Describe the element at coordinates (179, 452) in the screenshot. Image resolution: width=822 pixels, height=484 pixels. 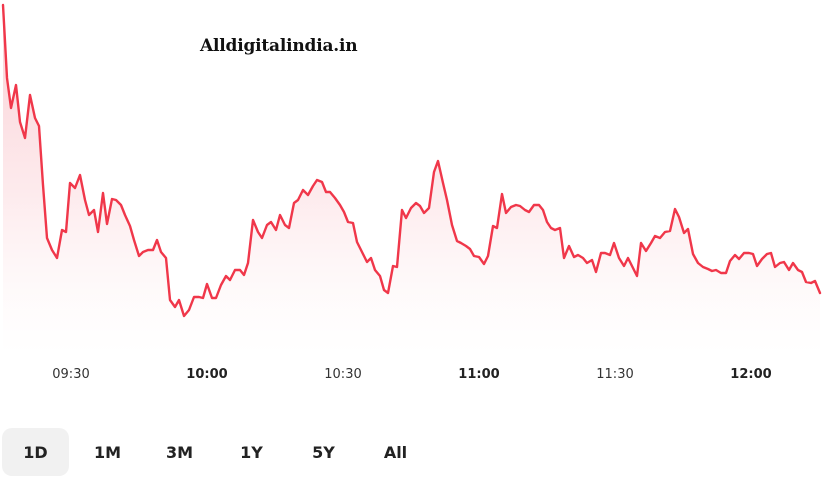
I see `range-button-3m: 3M` at that location.